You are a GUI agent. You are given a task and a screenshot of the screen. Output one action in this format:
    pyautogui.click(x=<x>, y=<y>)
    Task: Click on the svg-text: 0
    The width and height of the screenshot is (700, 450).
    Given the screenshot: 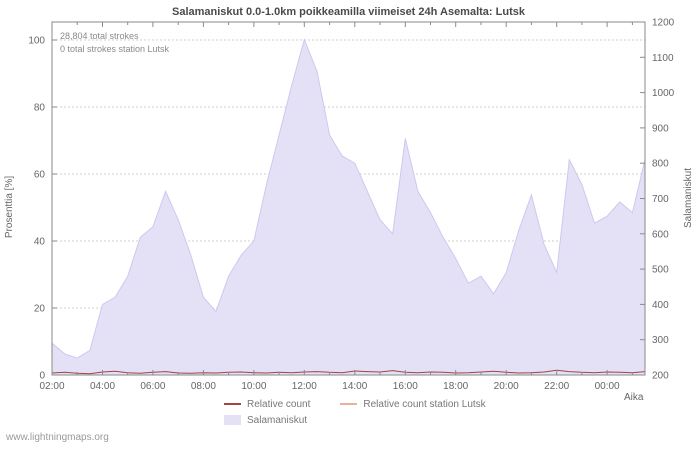 What is the action you would take?
    pyautogui.click(x=42, y=376)
    